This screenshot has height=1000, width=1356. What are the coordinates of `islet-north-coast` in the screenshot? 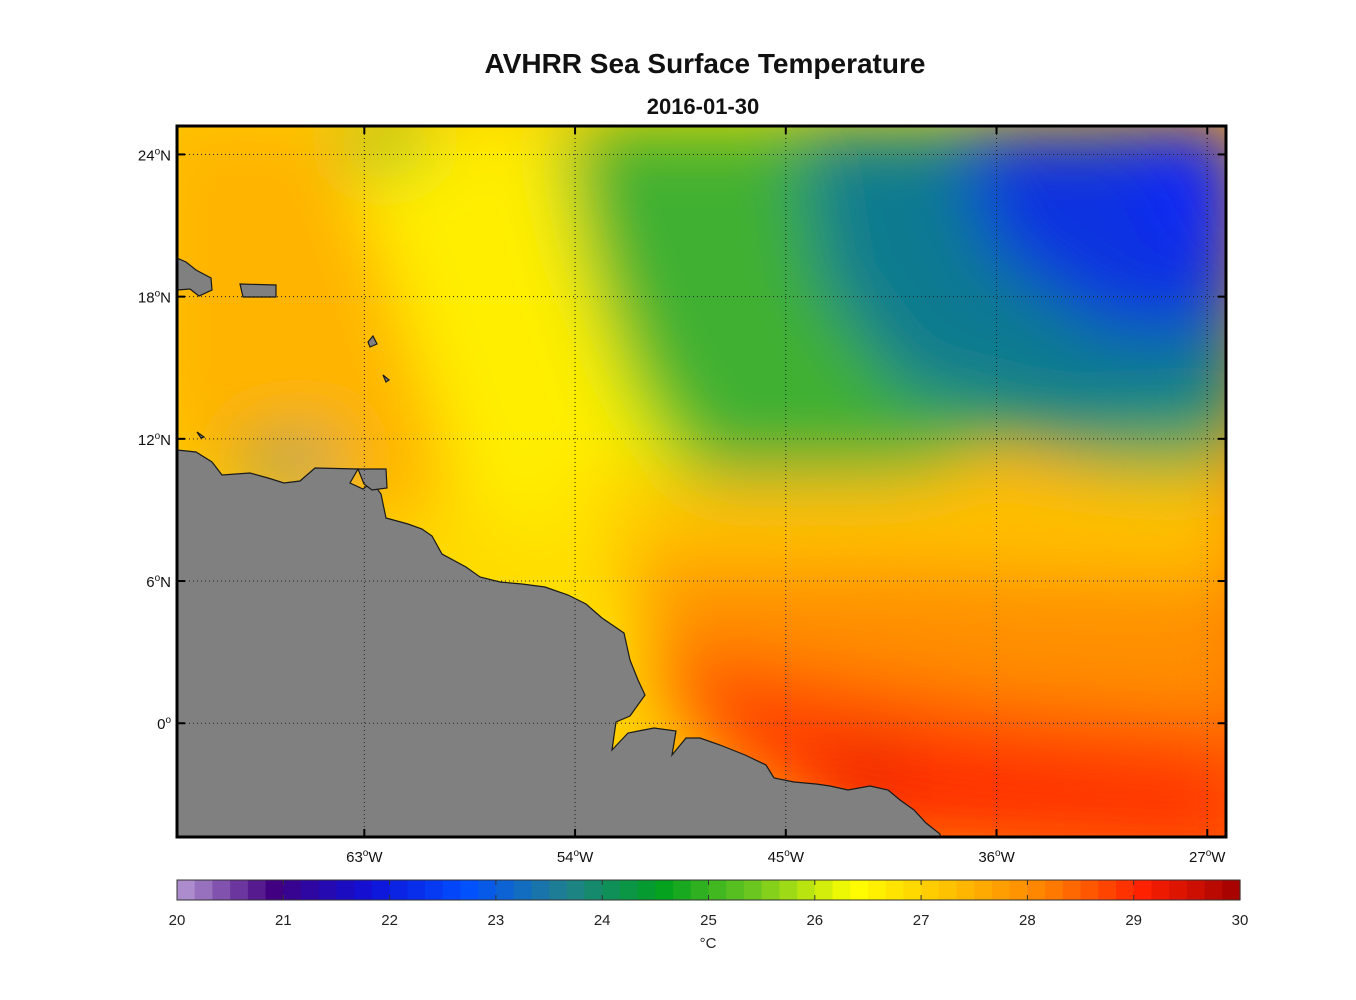 It's located at (201, 435).